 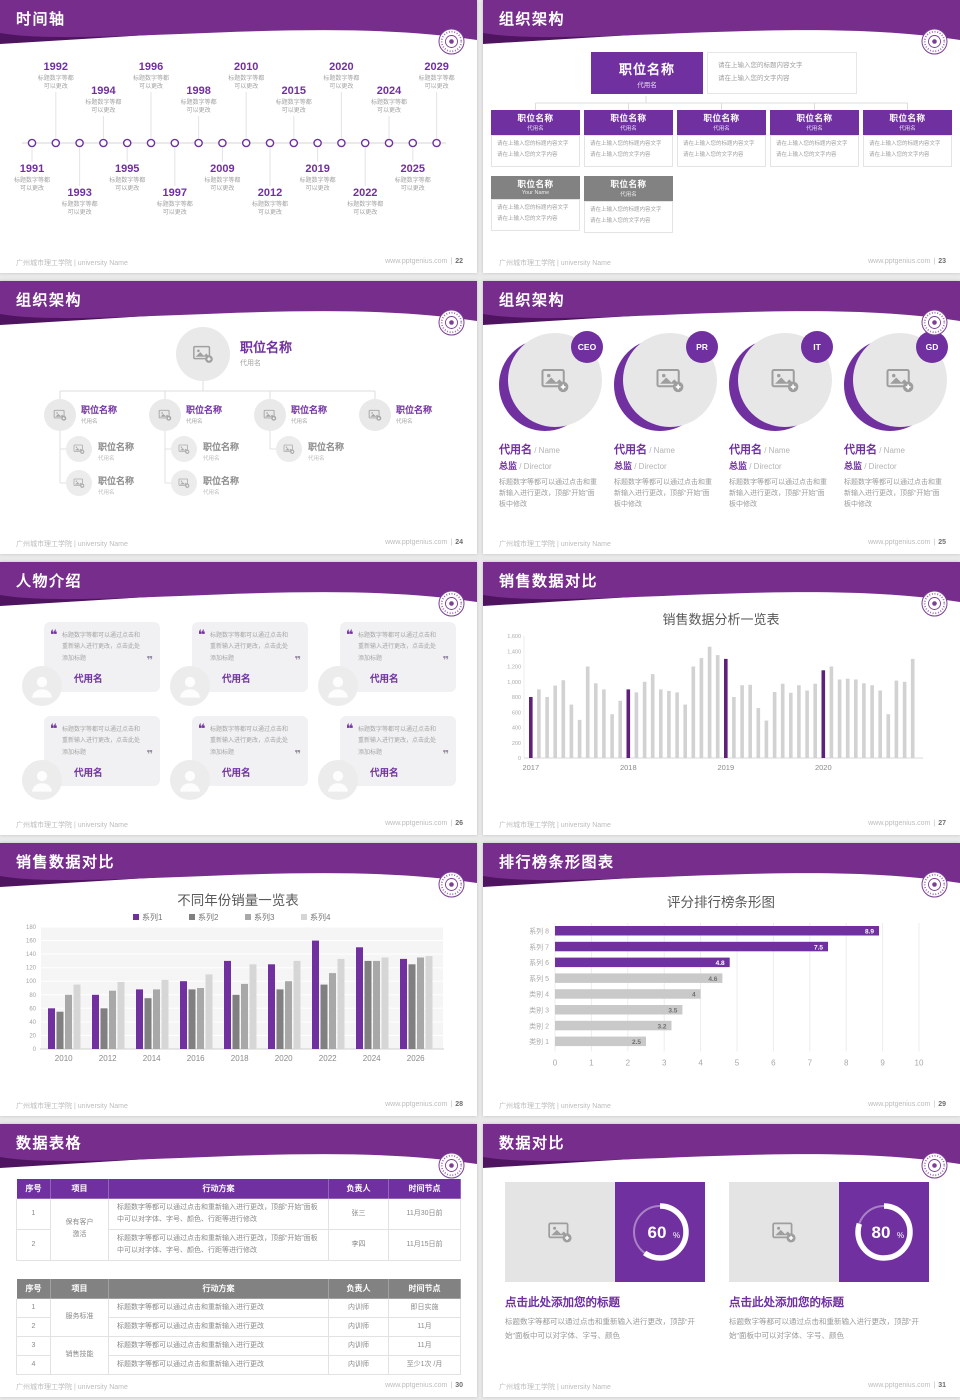 What do you see at coordinates (539, 1010) in the screenshot?
I see `svg-text: 类别 3` at bounding box center [539, 1010].